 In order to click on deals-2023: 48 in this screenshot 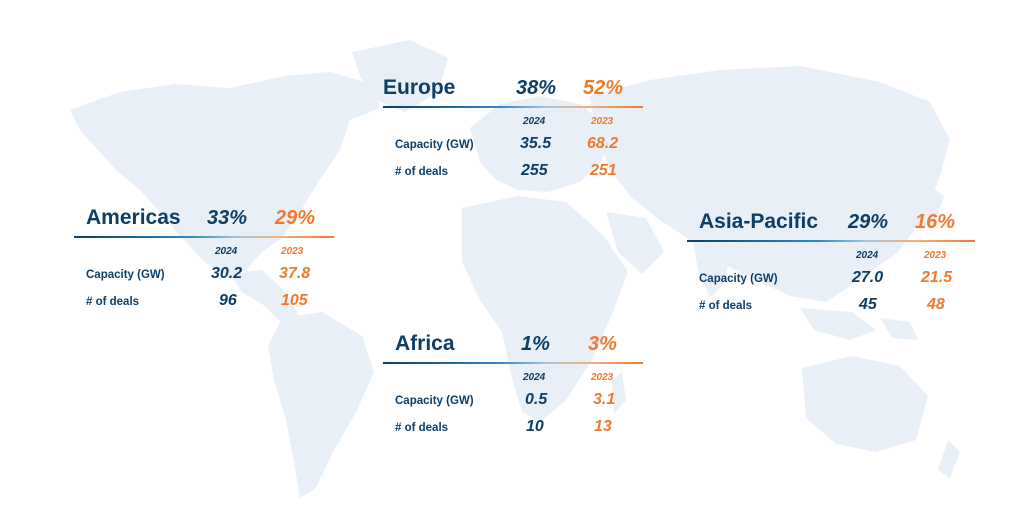, I will do `click(936, 304)`.